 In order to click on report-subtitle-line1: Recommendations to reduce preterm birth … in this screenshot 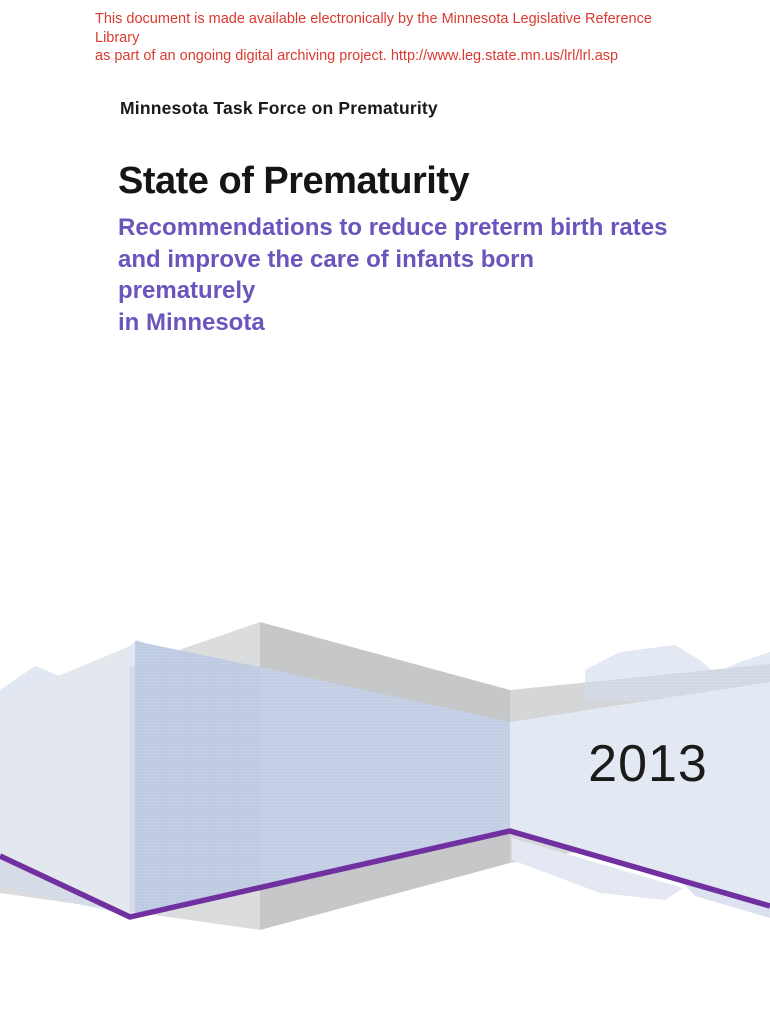, I will do `click(393, 227)`.